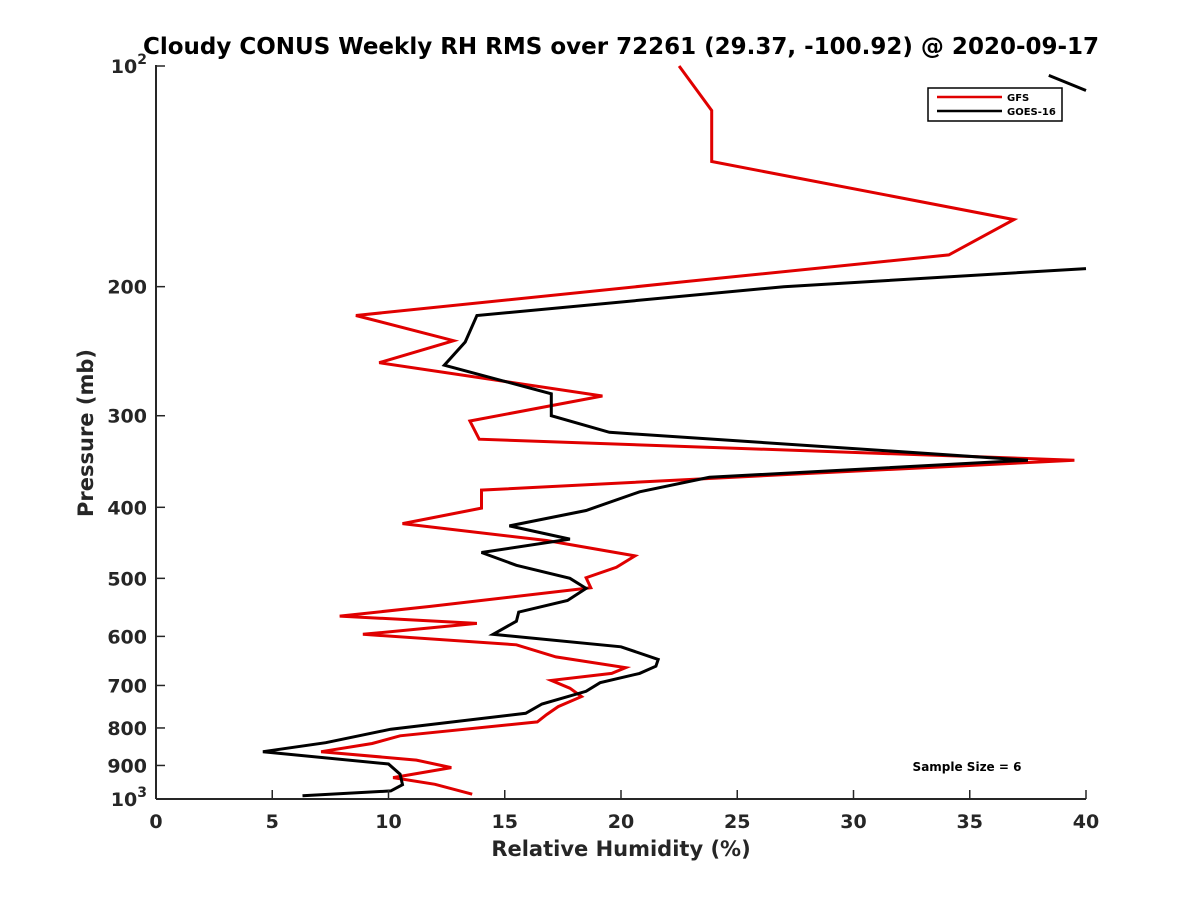 Image resolution: width=1200 pixels, height=900 pixels. I want to click on x-tick-label: 30, so click(853, 822).